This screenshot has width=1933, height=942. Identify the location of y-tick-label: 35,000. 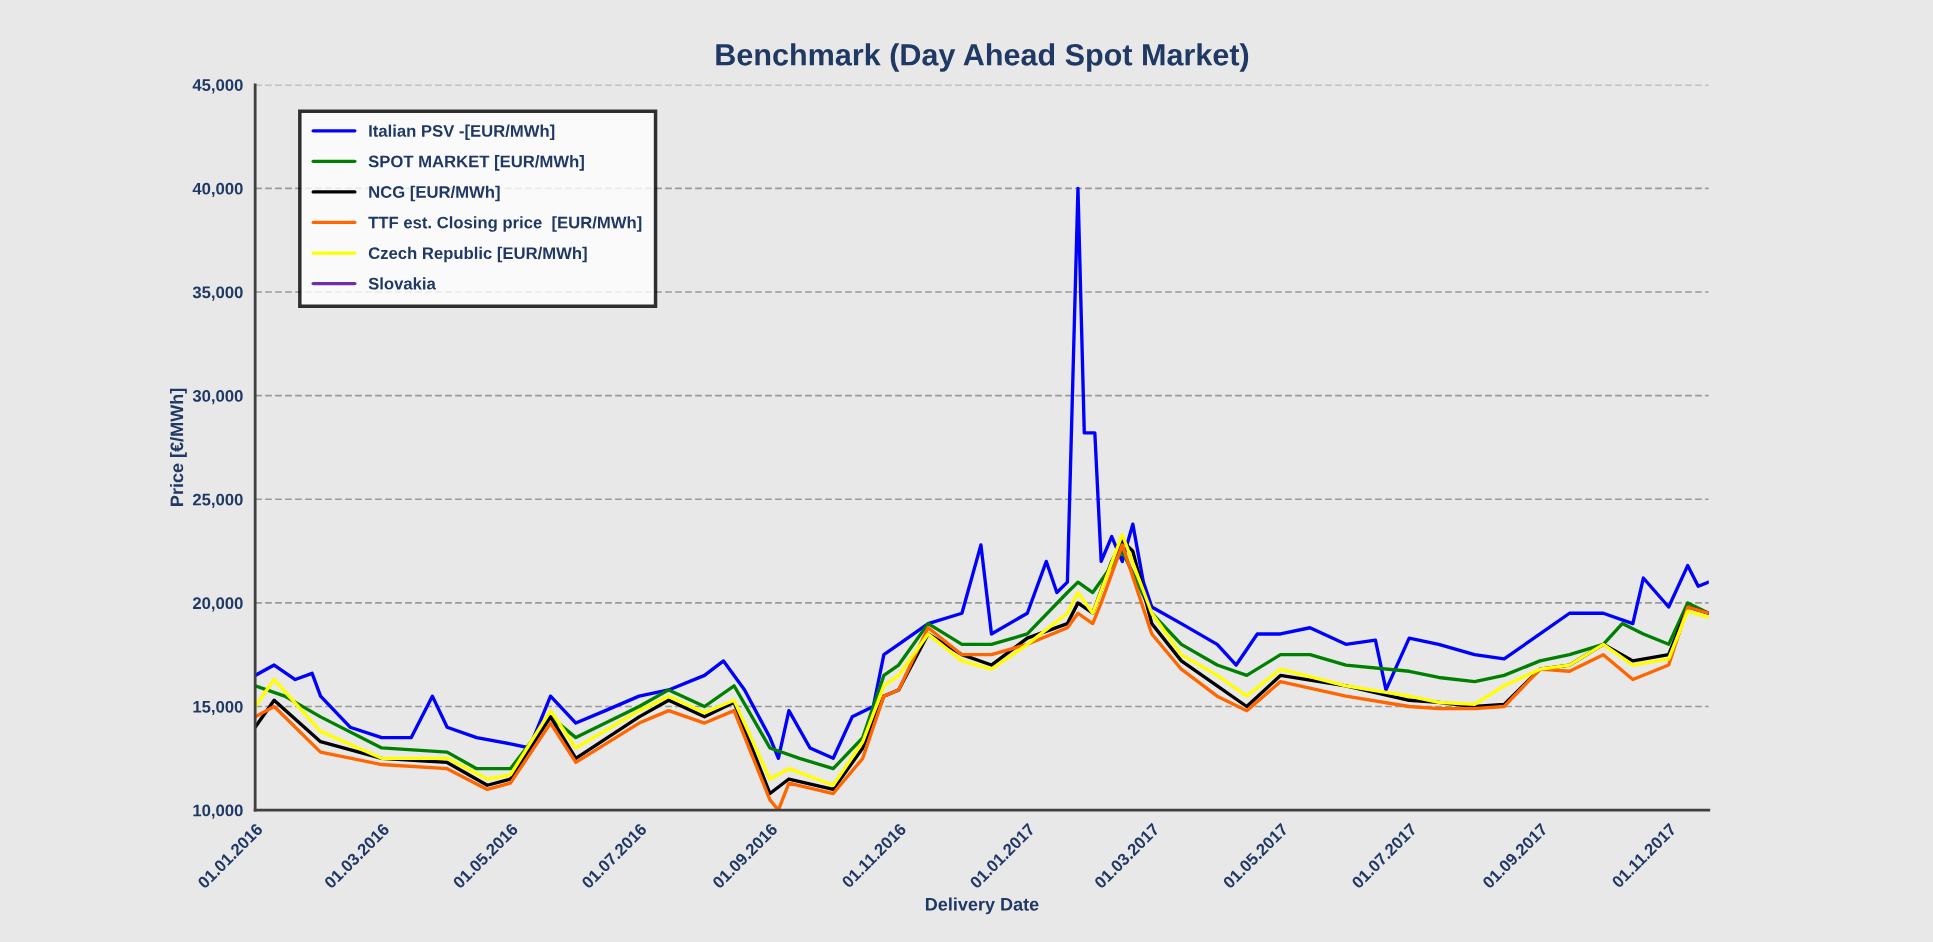
(217, 293).